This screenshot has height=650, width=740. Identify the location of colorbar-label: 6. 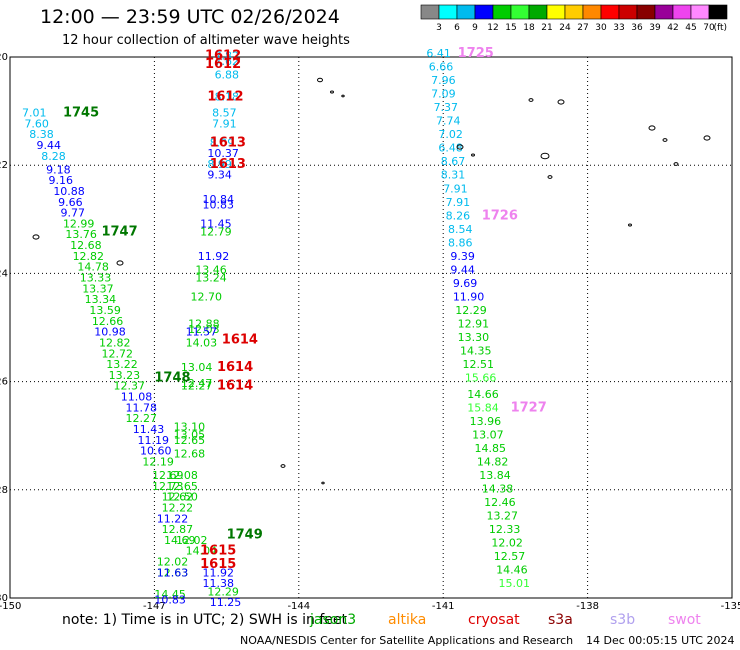
(457, 28).